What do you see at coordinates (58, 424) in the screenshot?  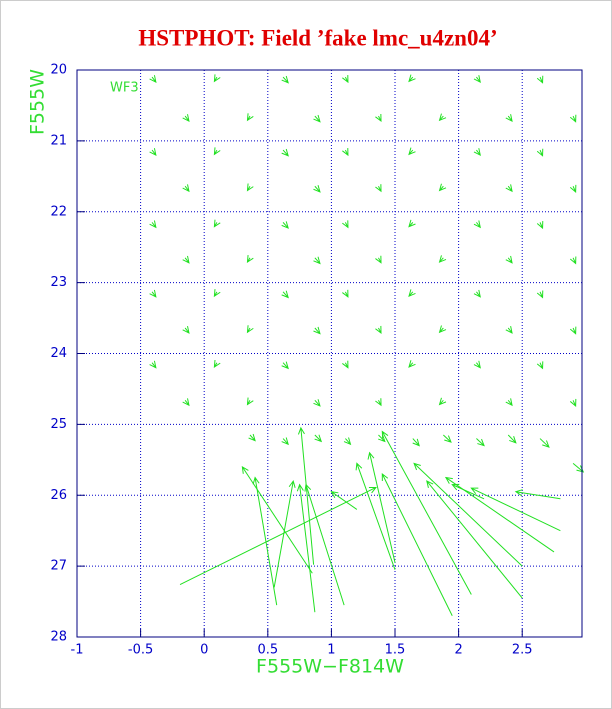 I see `y-tick-label: 25` at bounding box center [58, 424].